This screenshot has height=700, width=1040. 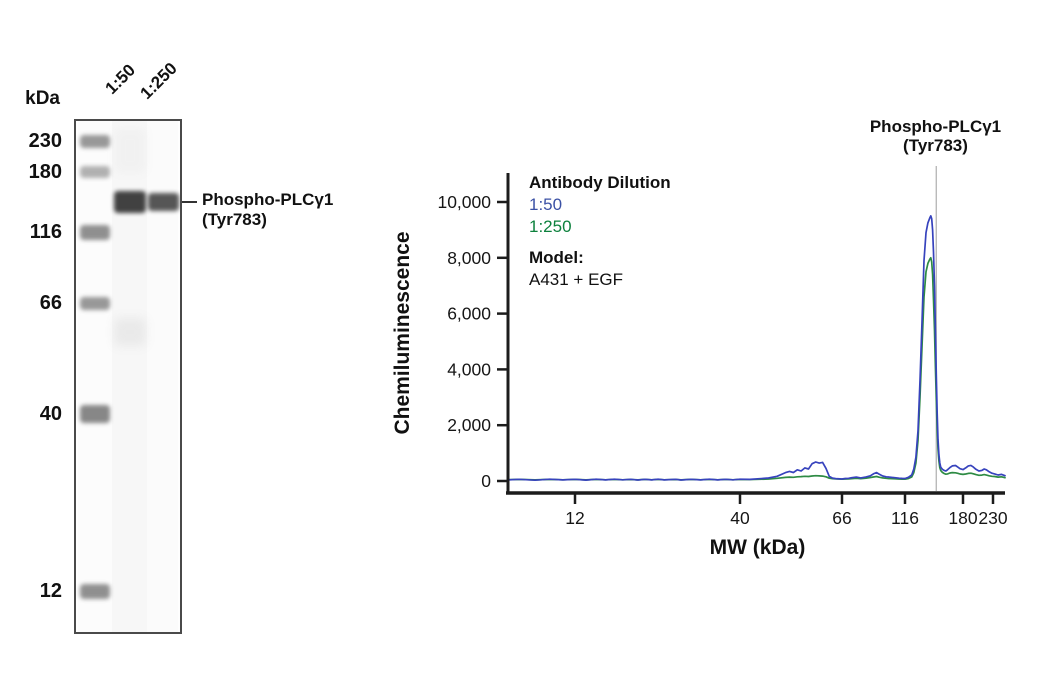 What do you see at coordinates (905, 518) in the screenshot?
I see `x-tick-label: 116` at bounding box center [905, 518].